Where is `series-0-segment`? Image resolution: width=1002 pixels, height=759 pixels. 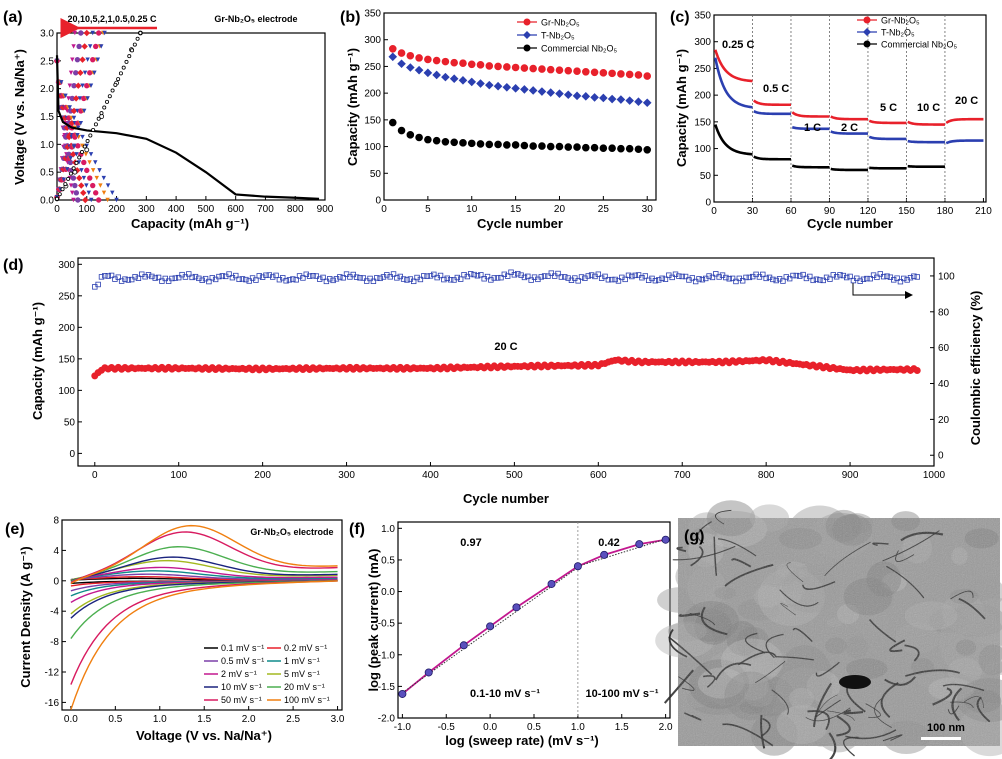 series-0-segment is located at coordinates (733, 66).